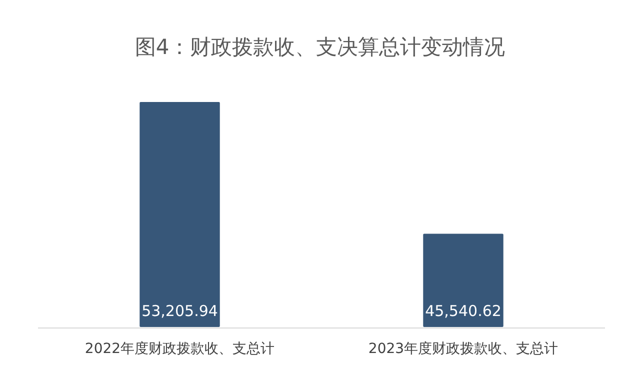 The width and height of the screenshot is (640, 371). What do you see at coordinates (180, 311) in the screenshot?
I see `data-label: 53,205.94` at bounding box center [180, 311].